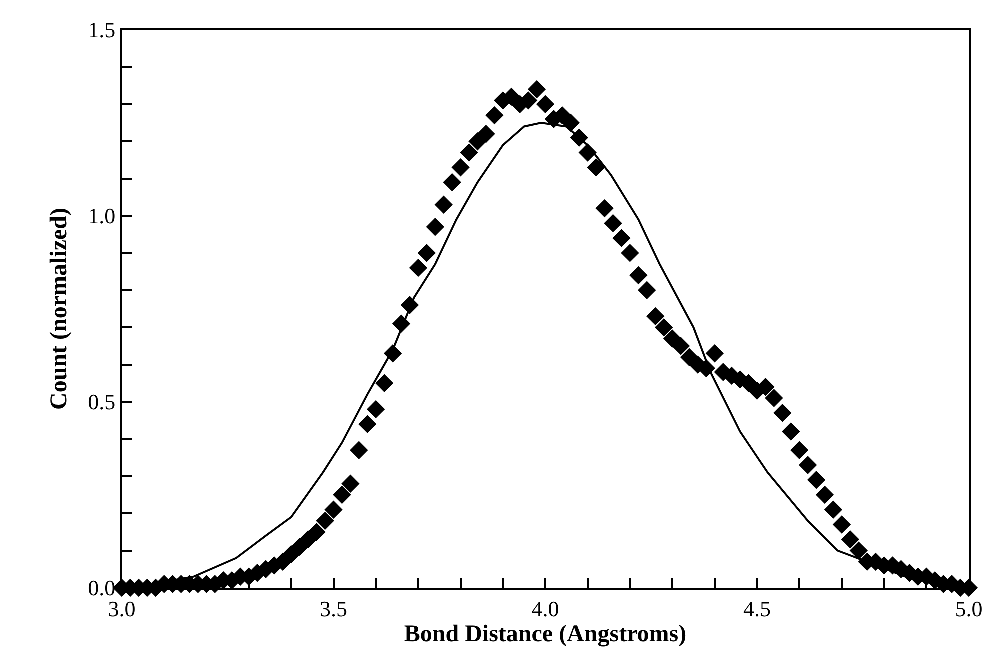 This screenshot has width=985, height=661. What do you see at coordinates (969, 609) in the screenshot?
I see `x-tick-label: 5.0` at bounding box center [969, 609].